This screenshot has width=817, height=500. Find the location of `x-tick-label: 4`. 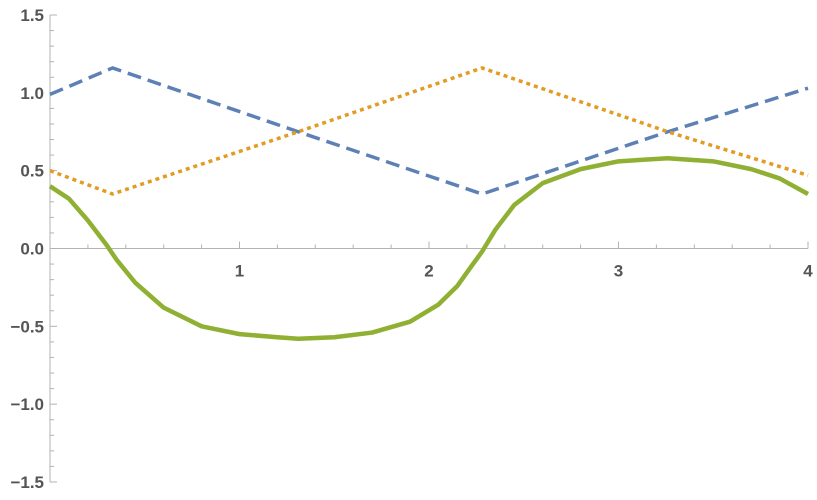

x-tick-label: 4 is located at coordinates (808, 271).